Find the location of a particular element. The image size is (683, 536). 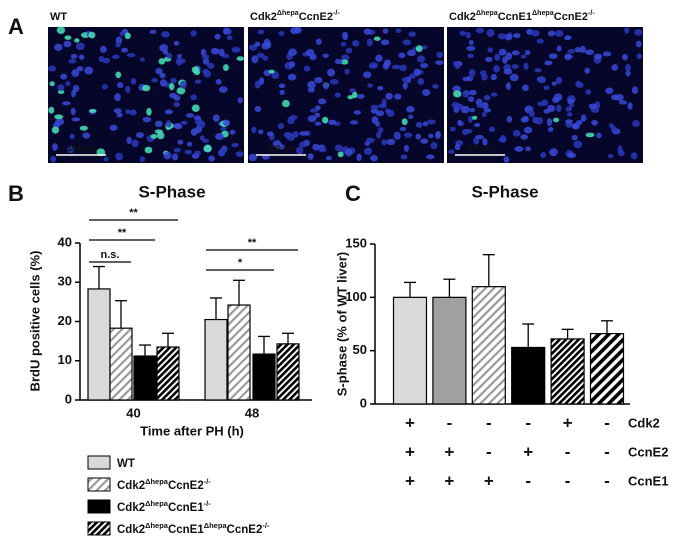

panel-letter: B is located at coordinates (16, 193).